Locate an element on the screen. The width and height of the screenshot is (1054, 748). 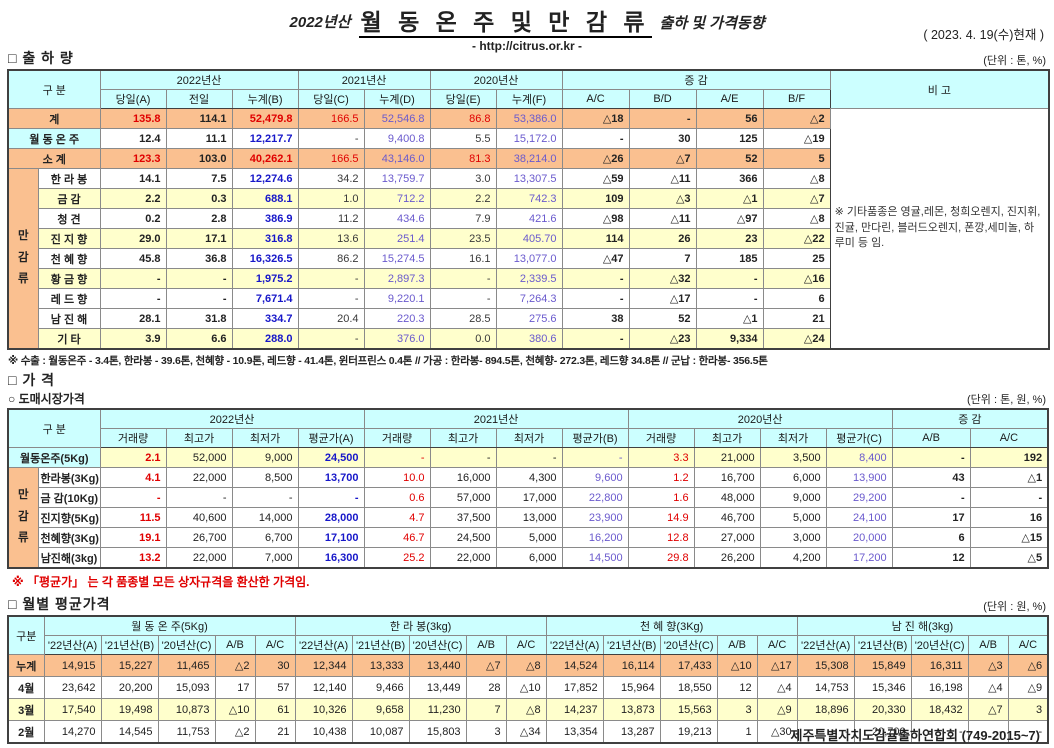
monthly-cell: 15,849 is located at coordinates (882, 665).